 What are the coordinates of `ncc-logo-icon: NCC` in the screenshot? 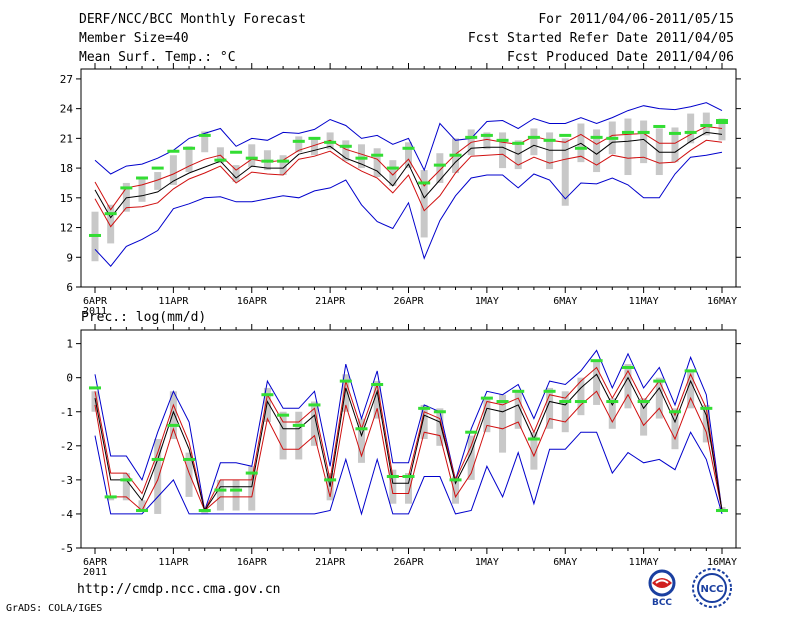 It's located at (712, 590).